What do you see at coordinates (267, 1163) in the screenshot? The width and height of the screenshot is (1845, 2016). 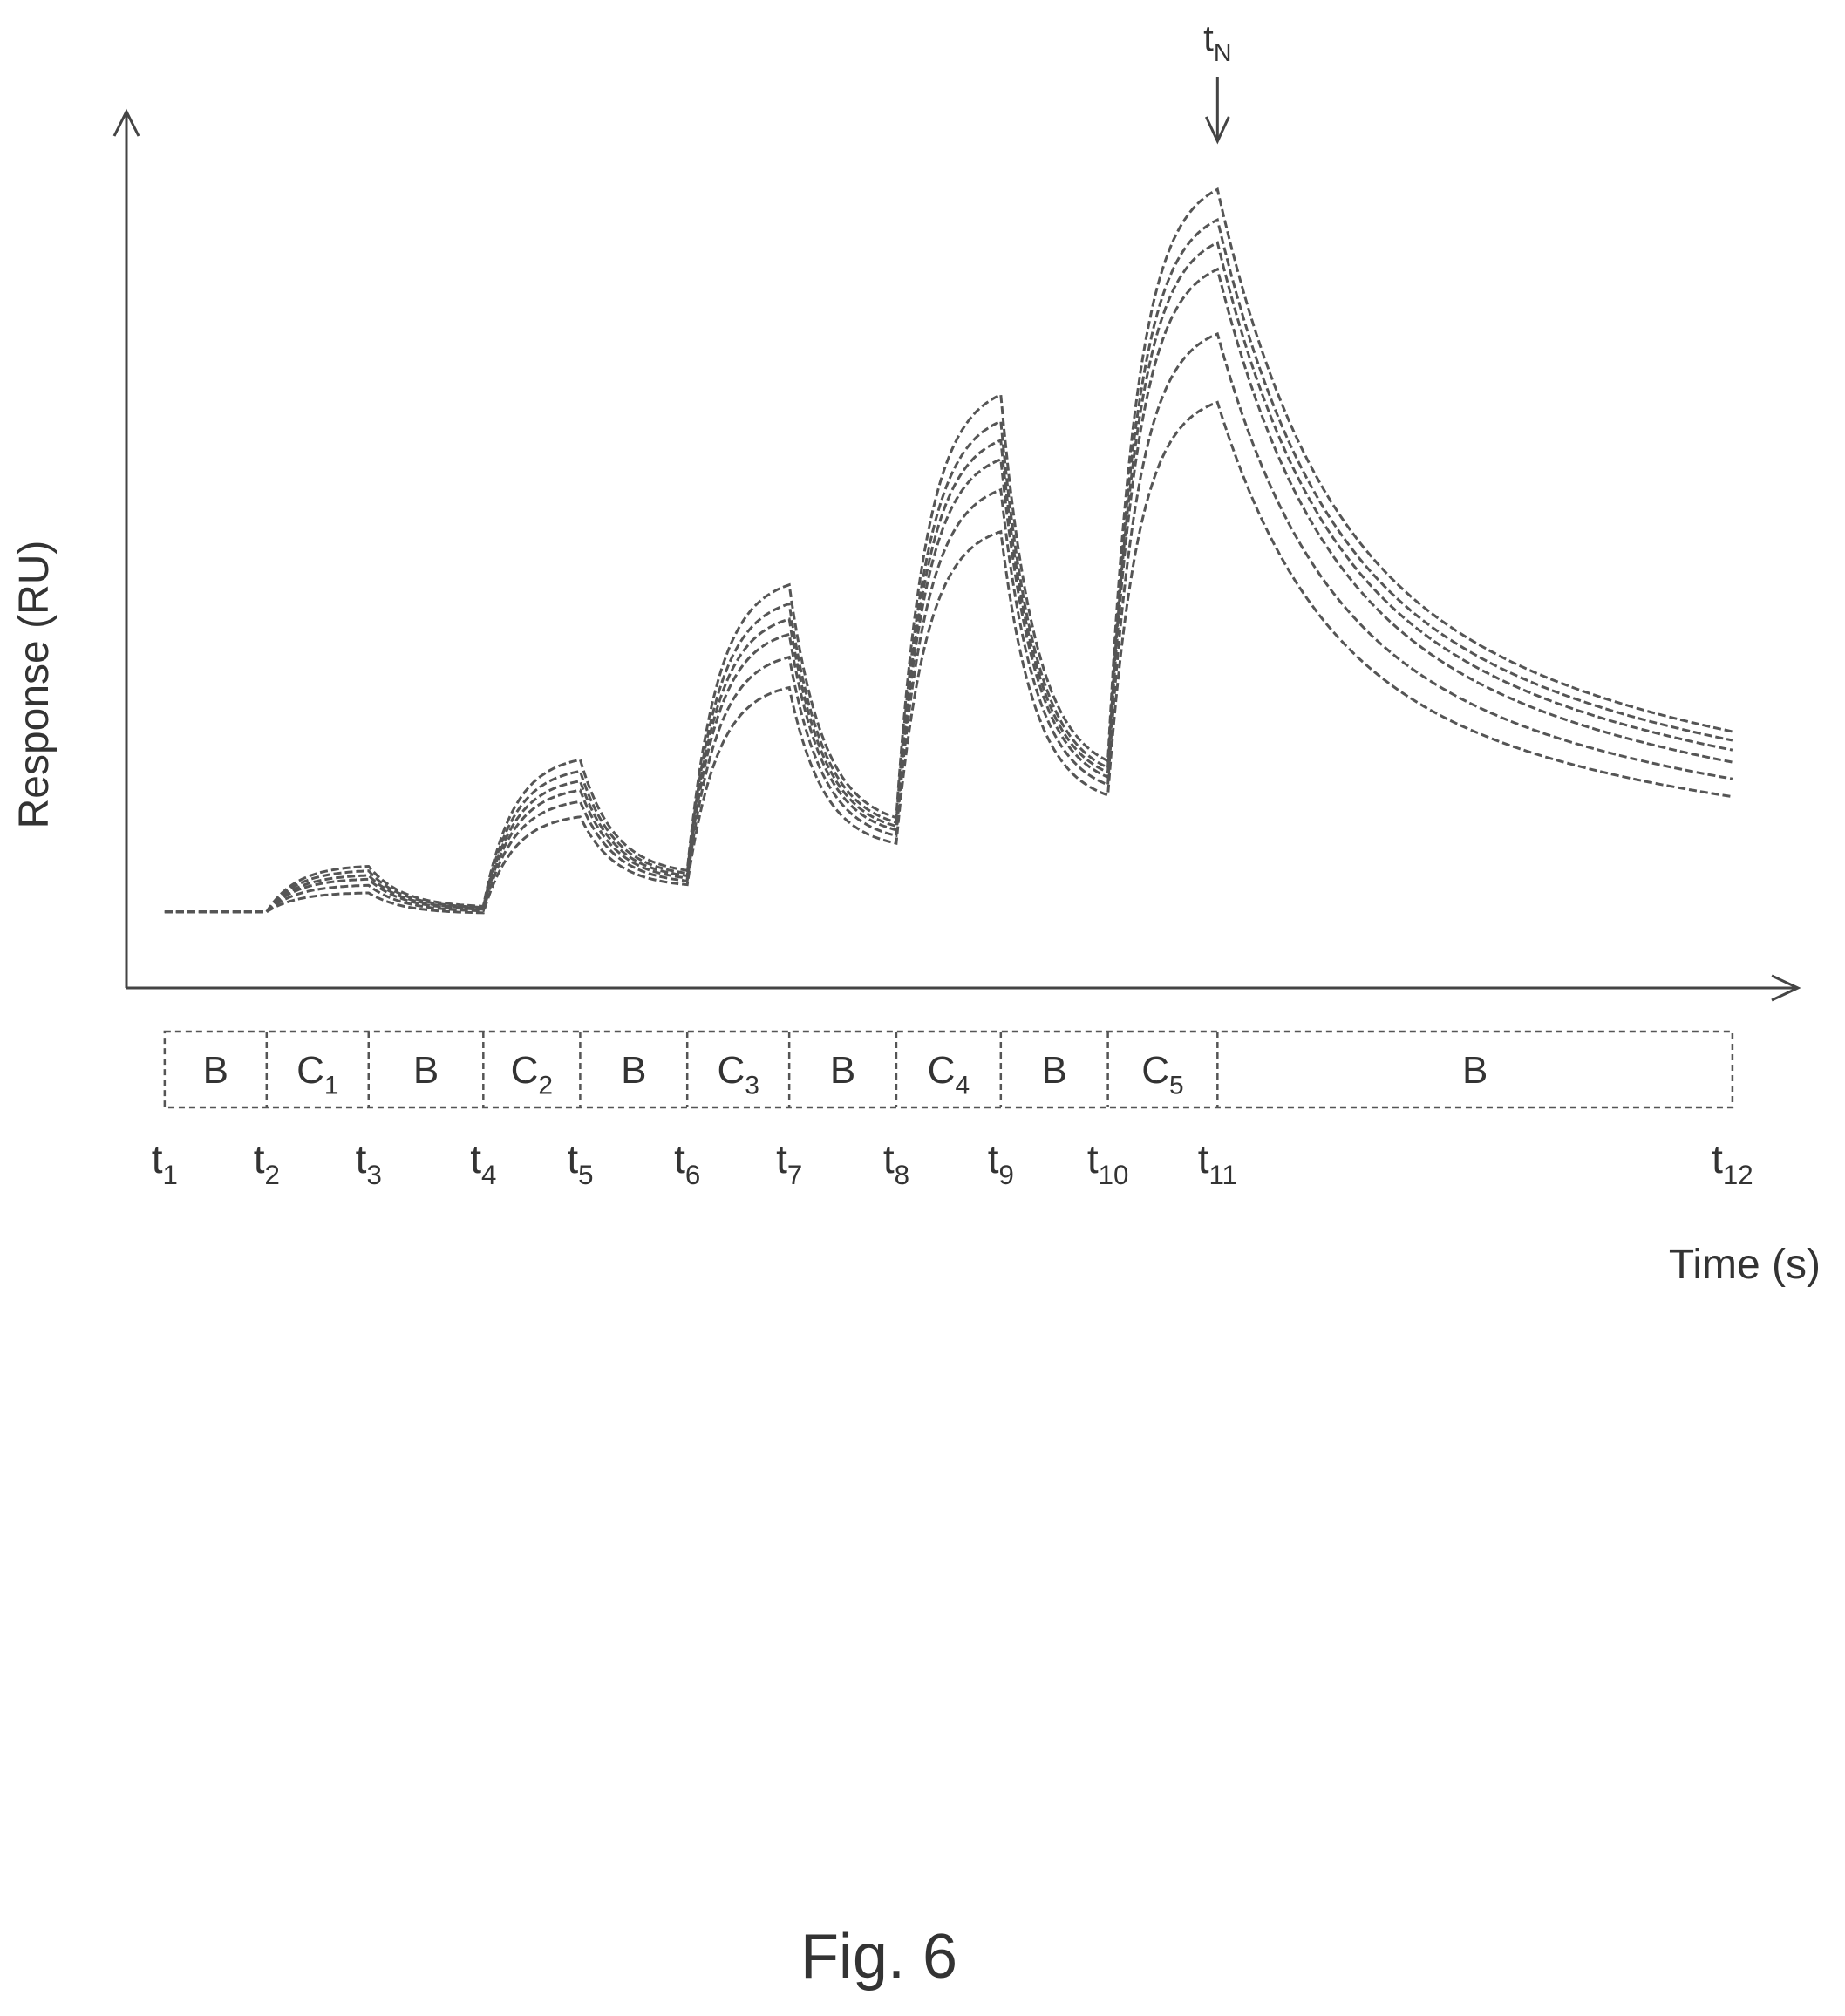 I see `time-tick-label: t2` at bounding box center [267, 1163].